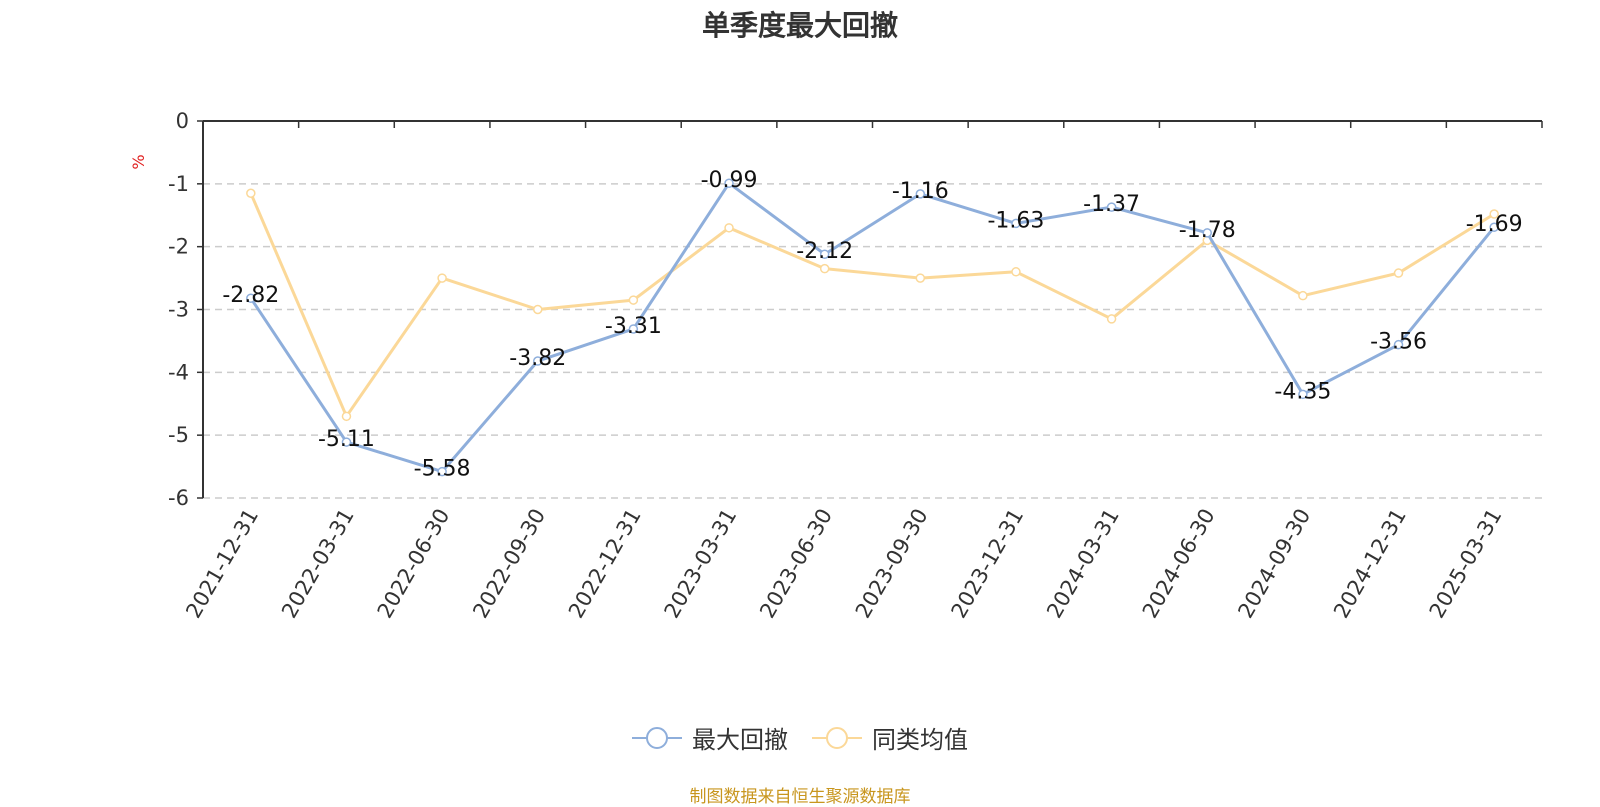 This screenshot has width=1600, height=807. Describe the element at coordinates (1179, 564) in the screenshot. I see `x-tick-label: 2024-06-30` at that location.